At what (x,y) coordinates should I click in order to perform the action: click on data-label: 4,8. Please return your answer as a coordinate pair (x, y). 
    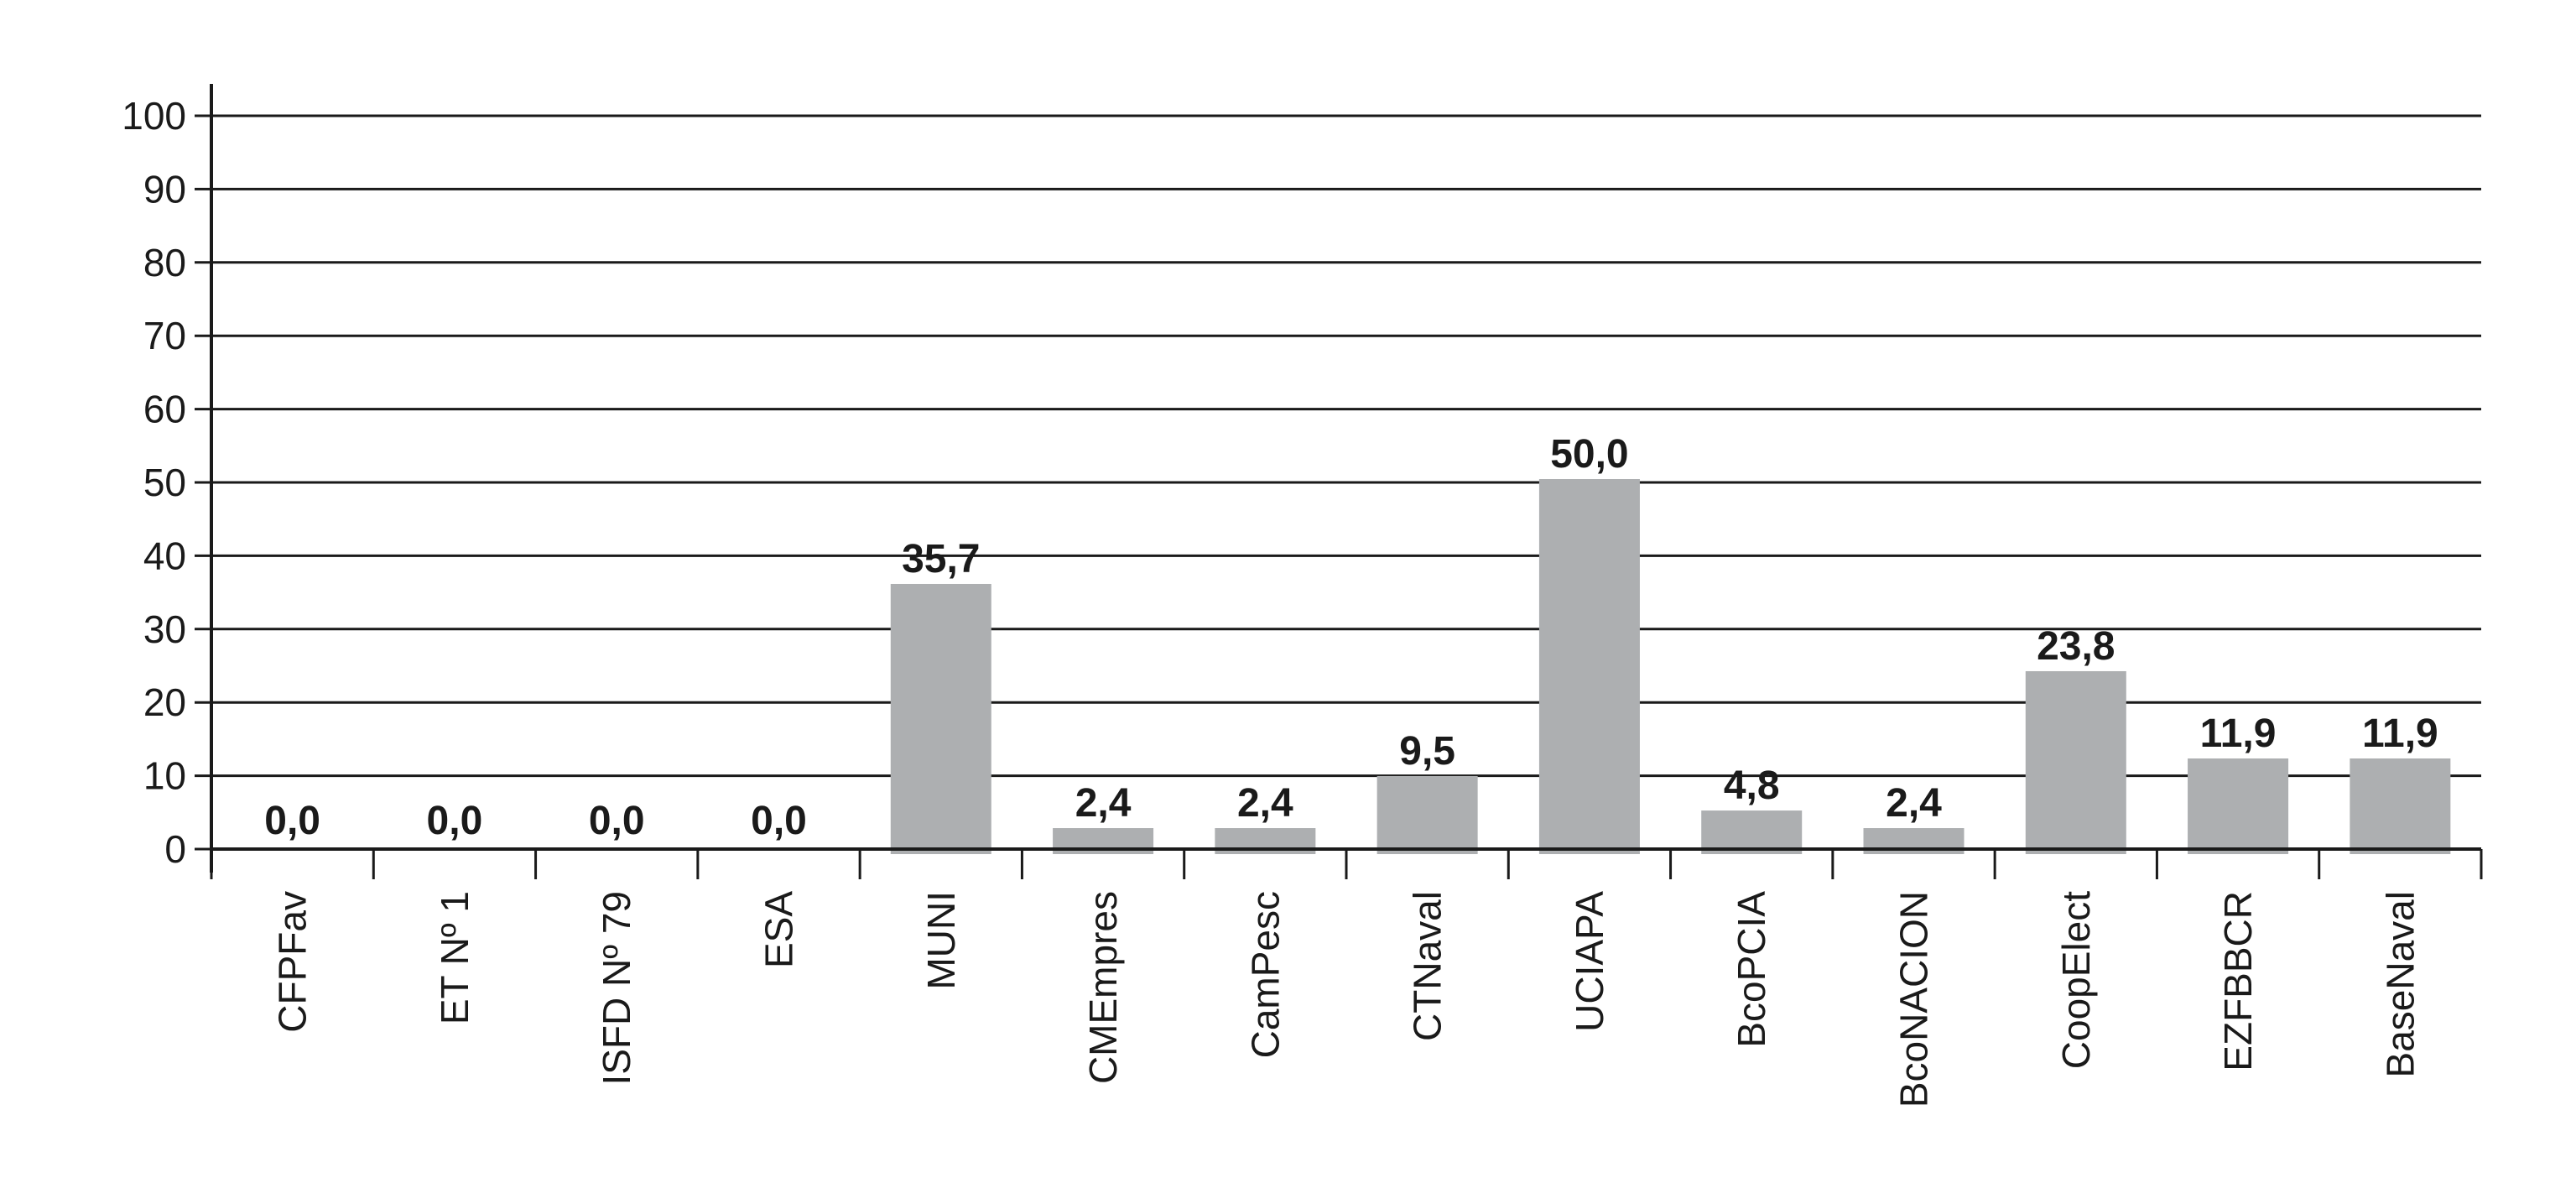
    Looking at the image, I should click on (1752, 785).